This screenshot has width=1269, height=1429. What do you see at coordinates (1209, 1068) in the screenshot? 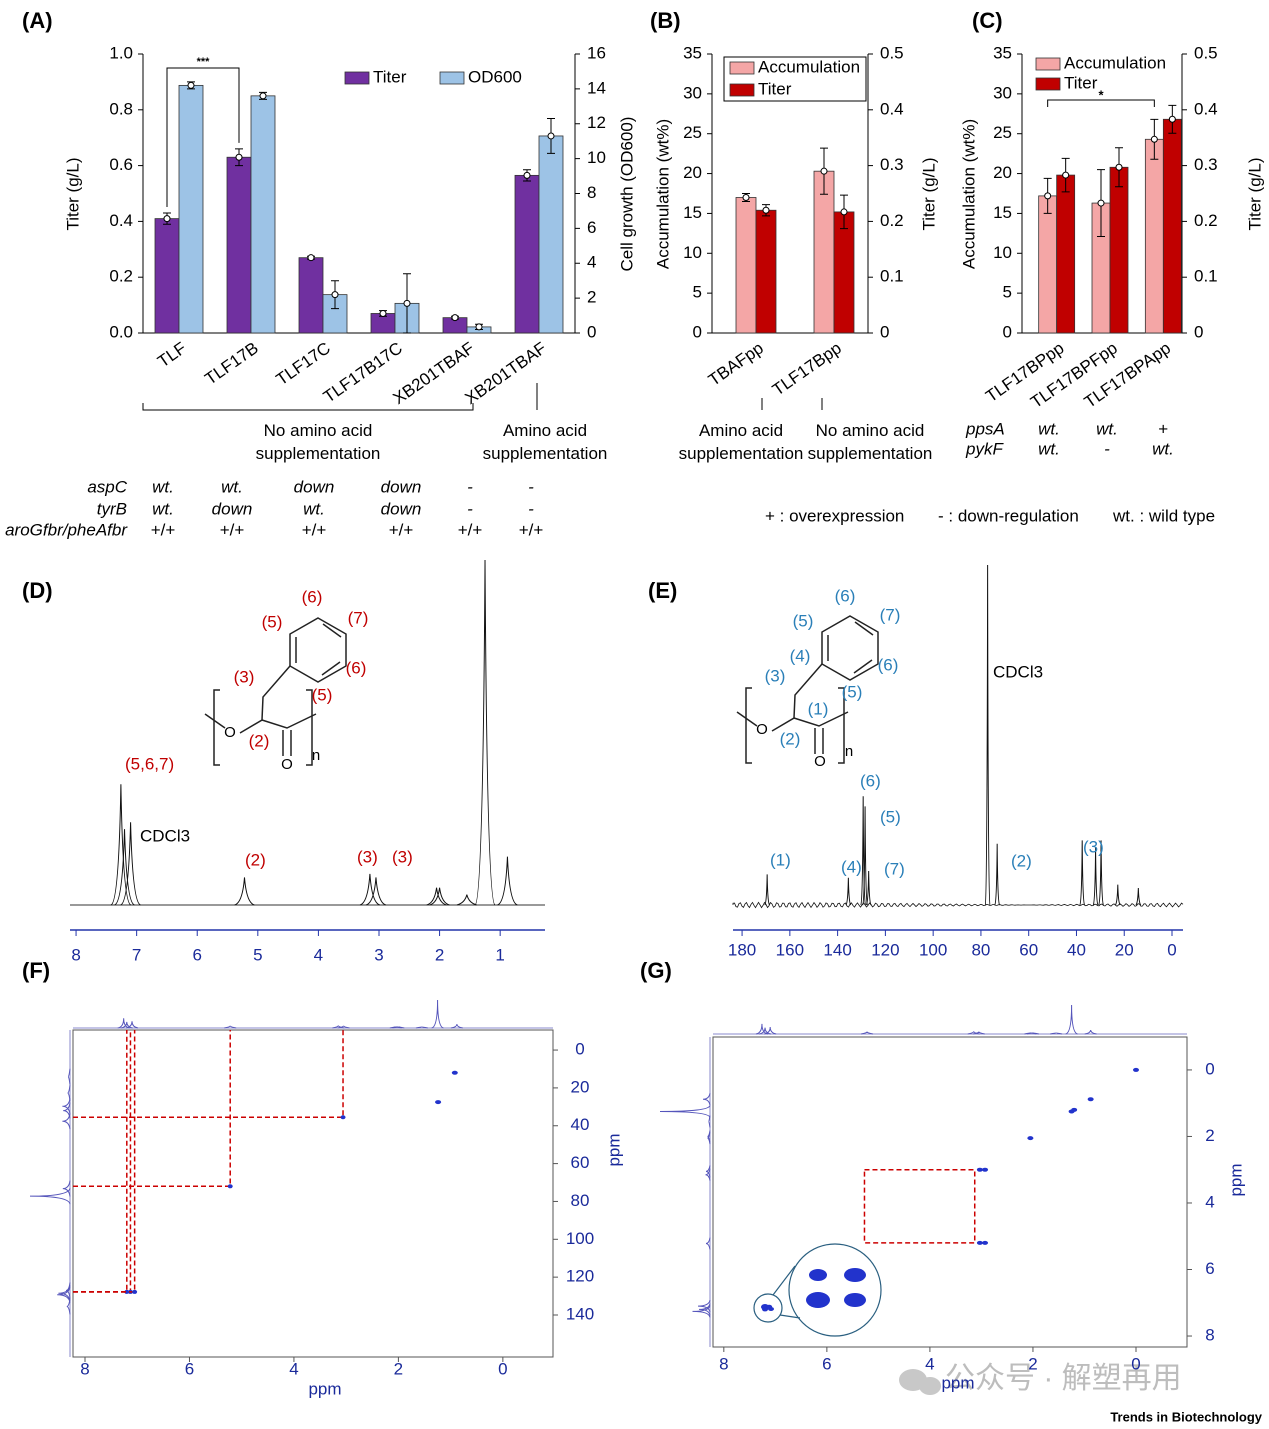
I see `y-tick-label: 0` at bounding box center [1209, 1068].